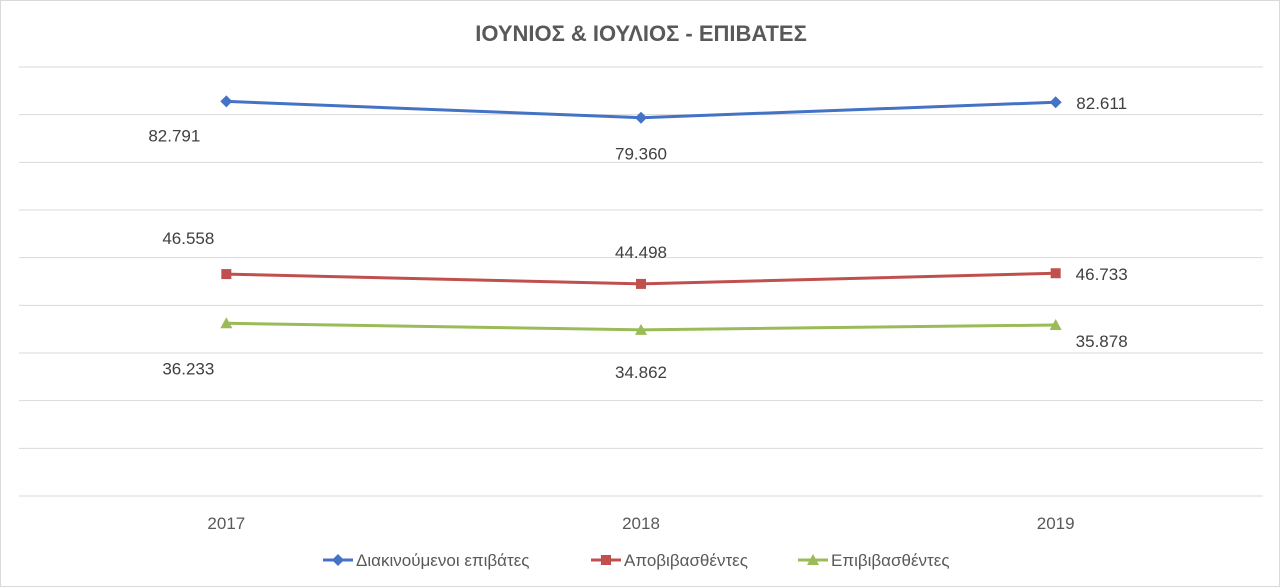 This screenshot has width=1280, height=588. What do you see at coordinates (174, 135) in the screenshot?
I see `data-label: 82.791` at bounding box center [174, 135].